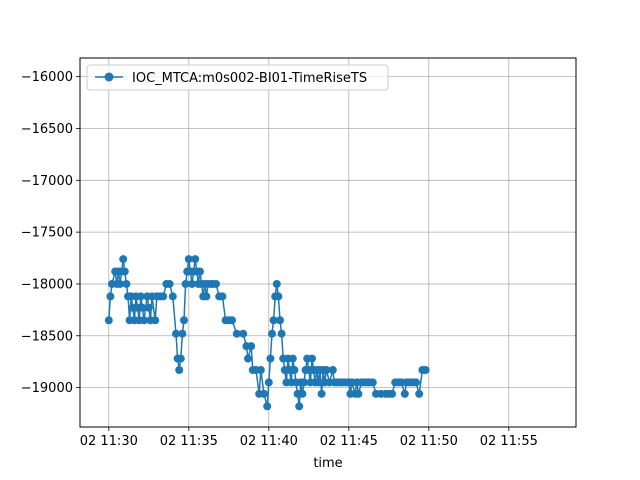  I want to click on x-tick-label: 02 11:30, so click(109, 441).